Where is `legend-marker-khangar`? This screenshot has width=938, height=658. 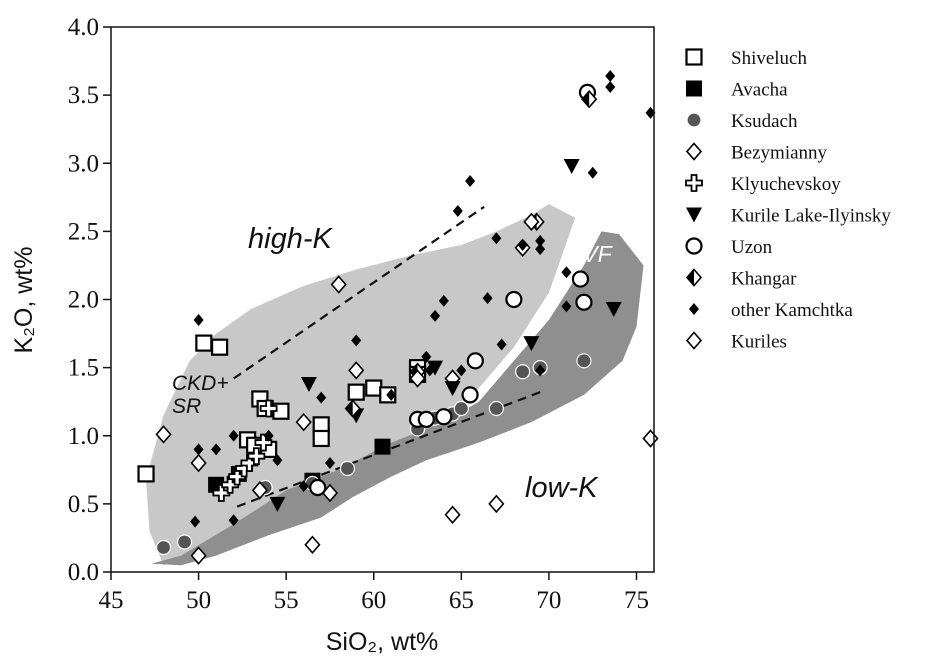
legend-marker-khangar is located at coordinates (694, 277).